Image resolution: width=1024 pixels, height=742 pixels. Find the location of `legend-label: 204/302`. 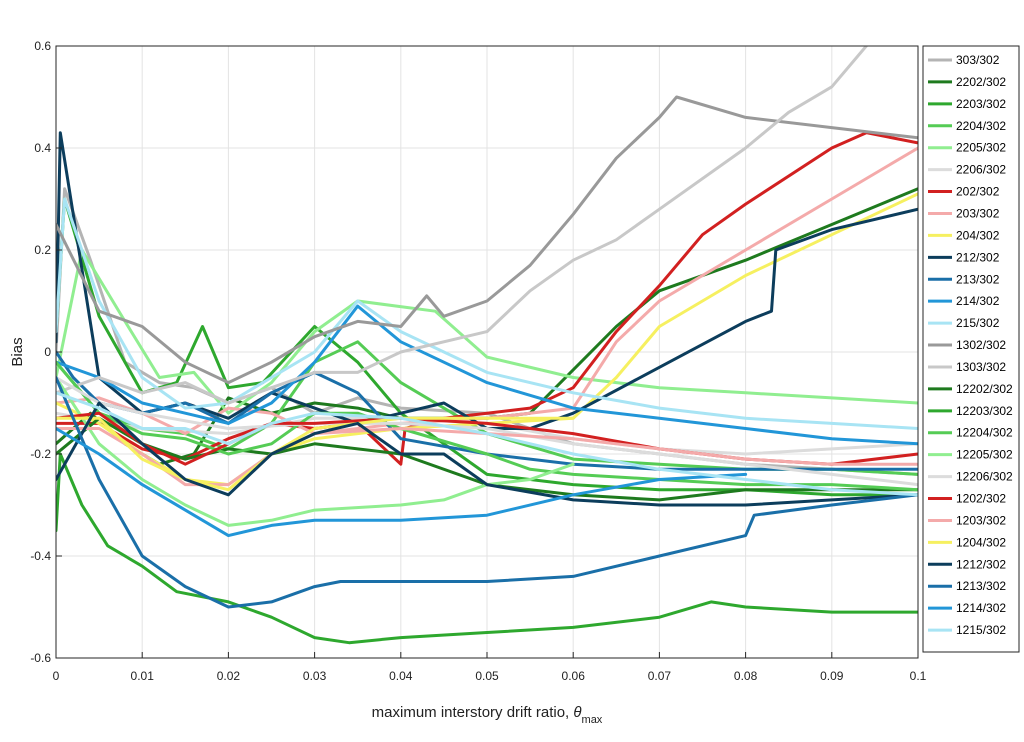

legend-label: 204/302 is located at coordinates (978, 235).